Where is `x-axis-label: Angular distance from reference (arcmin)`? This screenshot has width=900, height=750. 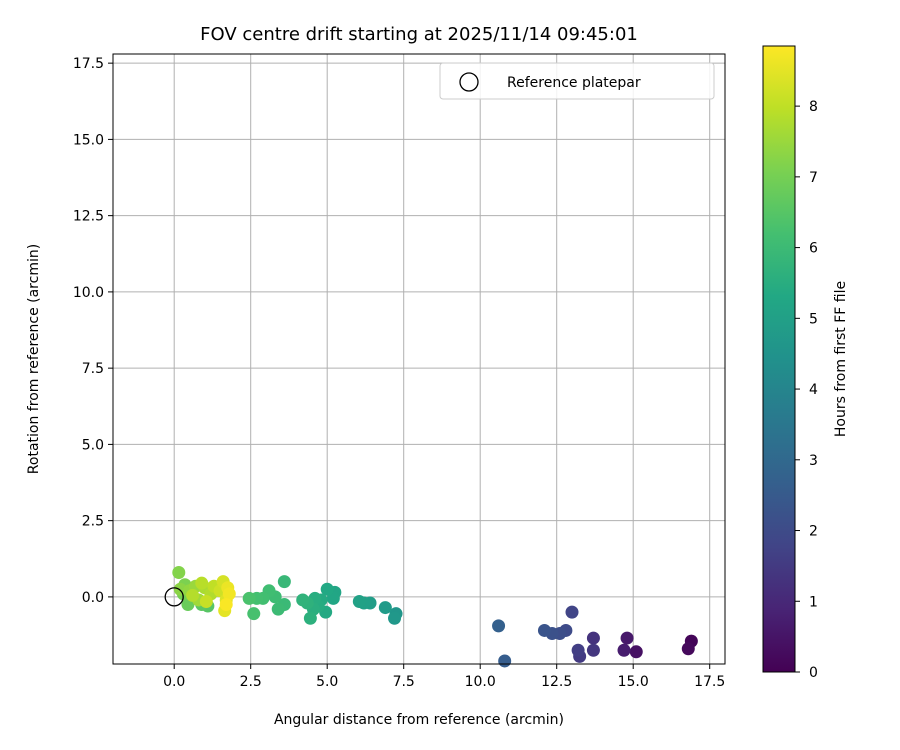 x-axis-label: Angular distance from reference (arcmin) is located at coordinates (419, 720).